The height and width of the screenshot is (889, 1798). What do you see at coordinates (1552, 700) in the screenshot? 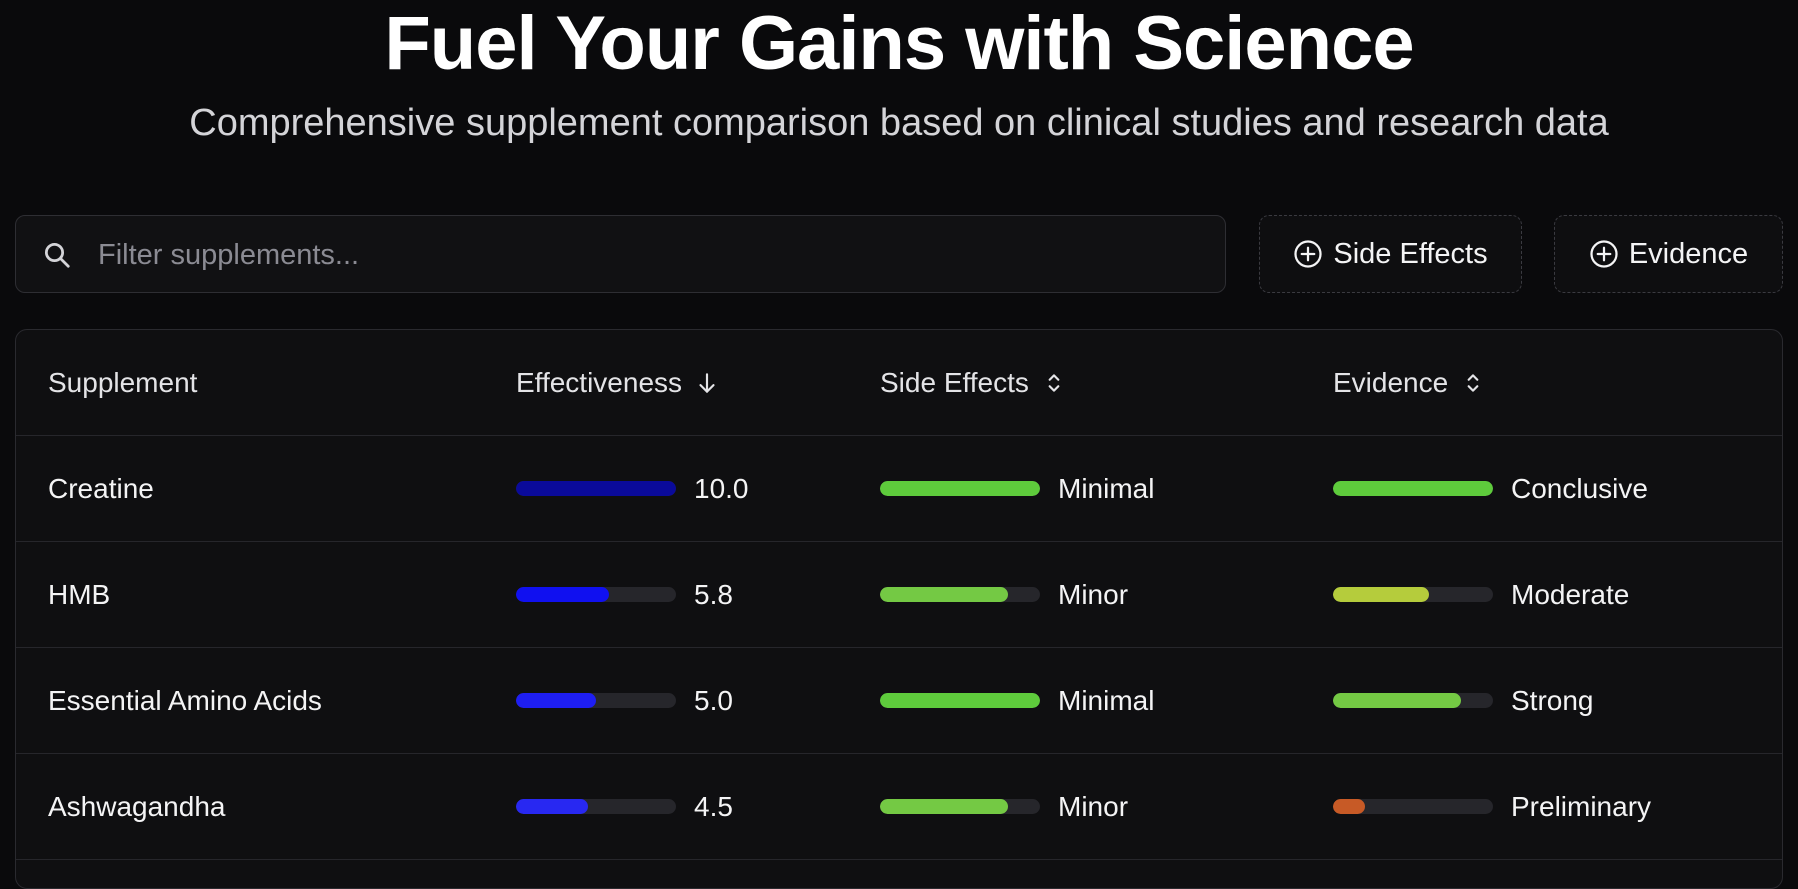
I see `evidence-label: Strong` at bounding box center [1552, 700].